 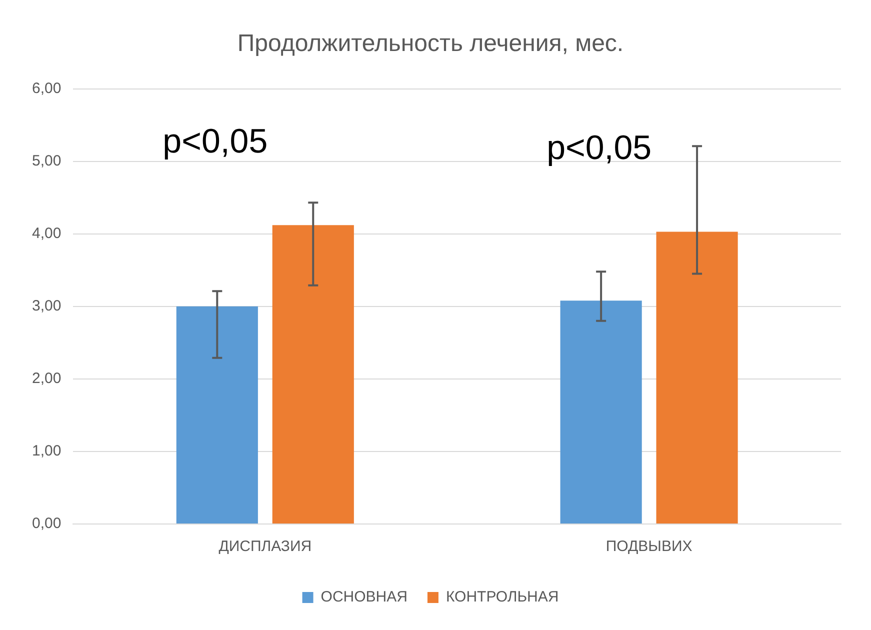 What do you see at coordinates (649, 547) in the screenshot?
I see `x-tick-label: ПОДВЫВИХ` at bounding box center [649, 547].